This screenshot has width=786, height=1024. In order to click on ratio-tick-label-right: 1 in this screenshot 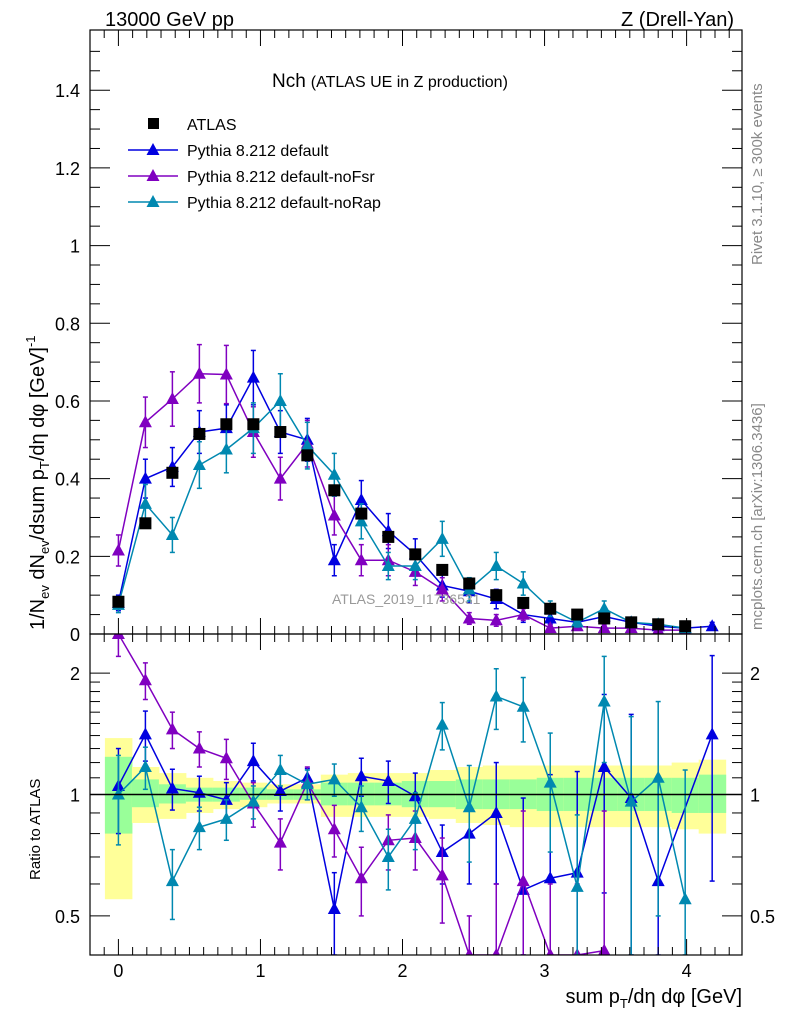, I will do `click(755, 796)`.